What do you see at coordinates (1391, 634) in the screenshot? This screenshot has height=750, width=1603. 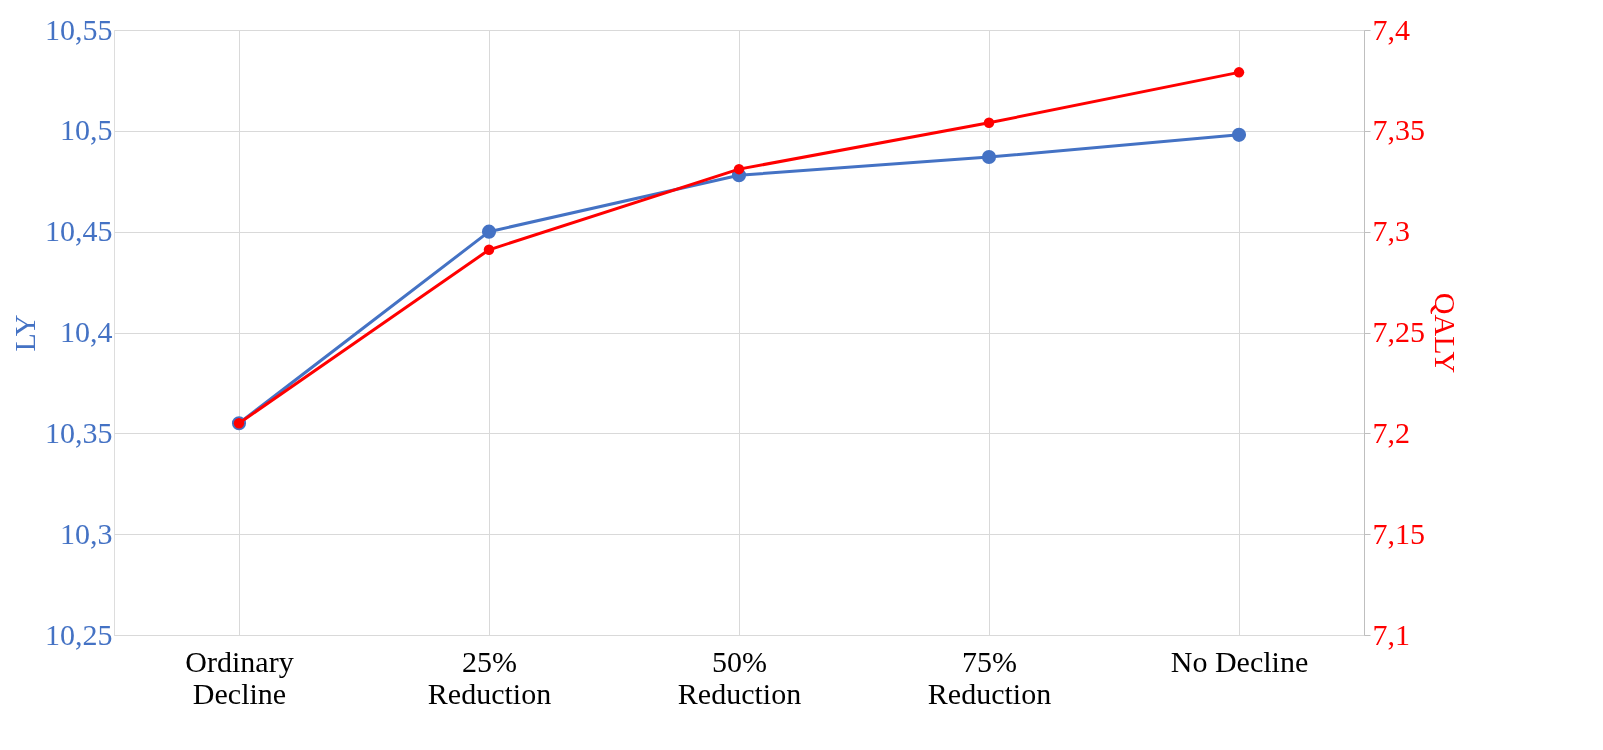 I see `y2-tick-label: 7,1` at bounding box center [1391, 634].